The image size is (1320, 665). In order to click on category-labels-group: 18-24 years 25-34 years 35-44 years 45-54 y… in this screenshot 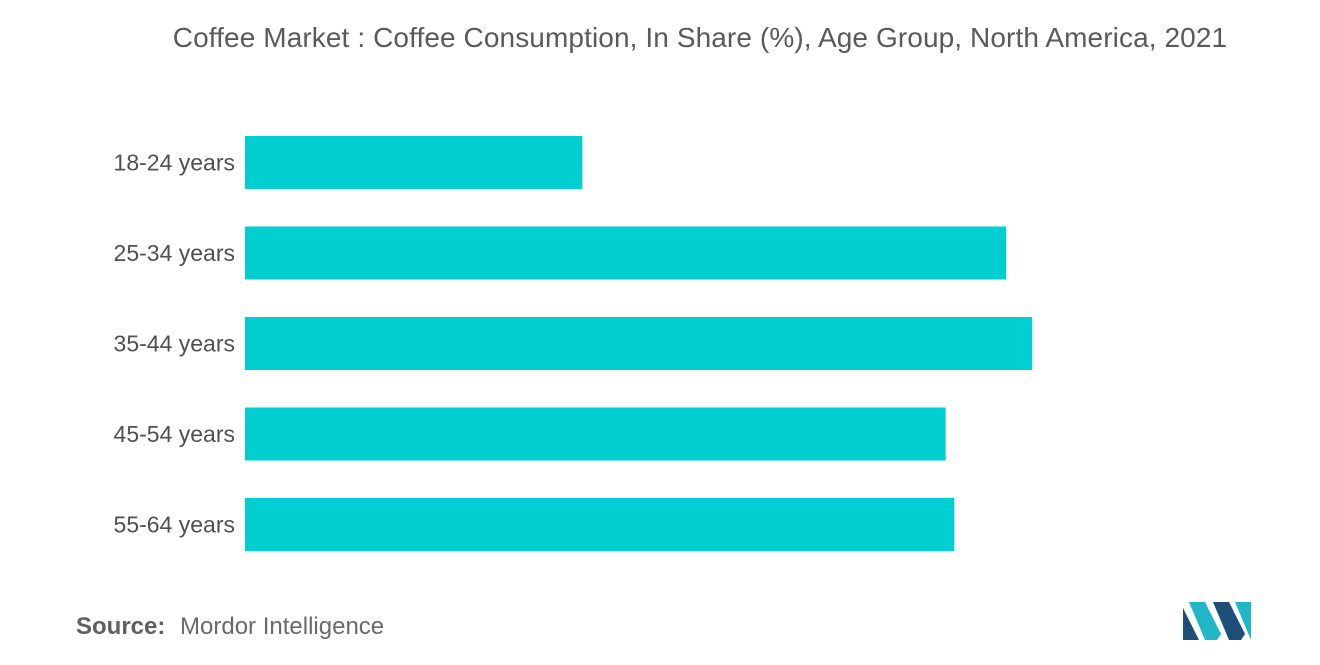, I will do `click(174, 344)`.